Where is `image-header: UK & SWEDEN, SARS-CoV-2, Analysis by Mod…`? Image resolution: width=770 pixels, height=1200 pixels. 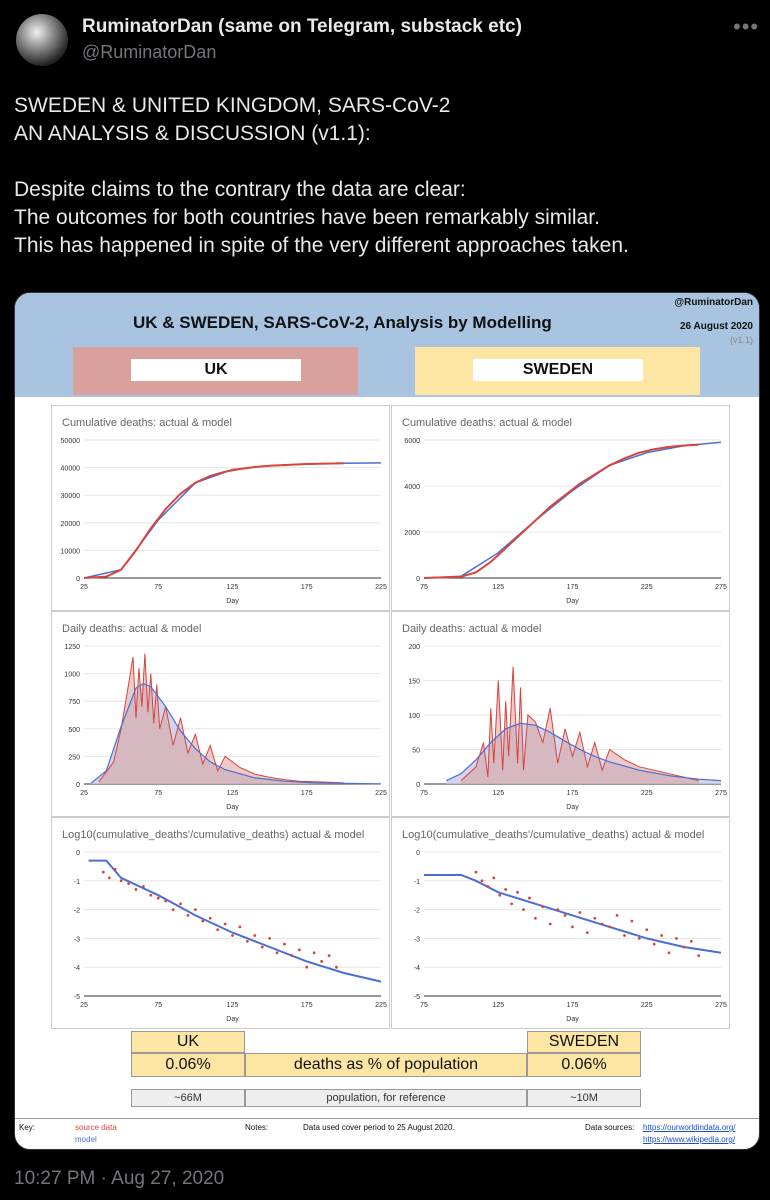
image-header: UK & SWEDEN, SARS-CoV-2, Analysis by Mod… is located at coordinates (387, 345).